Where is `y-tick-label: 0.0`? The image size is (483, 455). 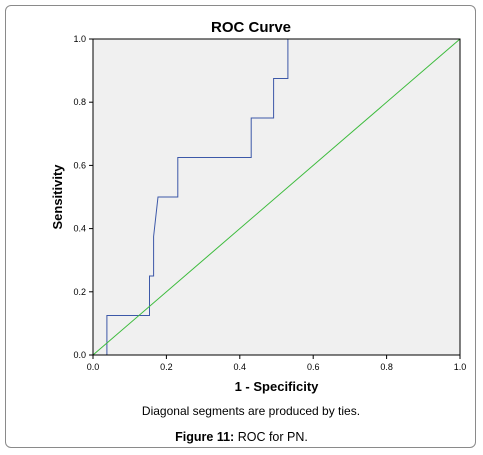
y-tick-label: 0.0 is located at coordinates (79, 355).